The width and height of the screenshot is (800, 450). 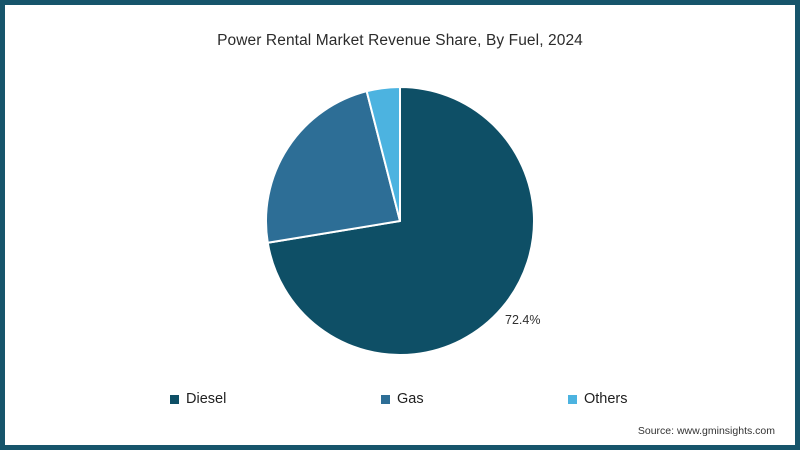 I want to click on pie-slice-gas, so click(x=333, y=167).